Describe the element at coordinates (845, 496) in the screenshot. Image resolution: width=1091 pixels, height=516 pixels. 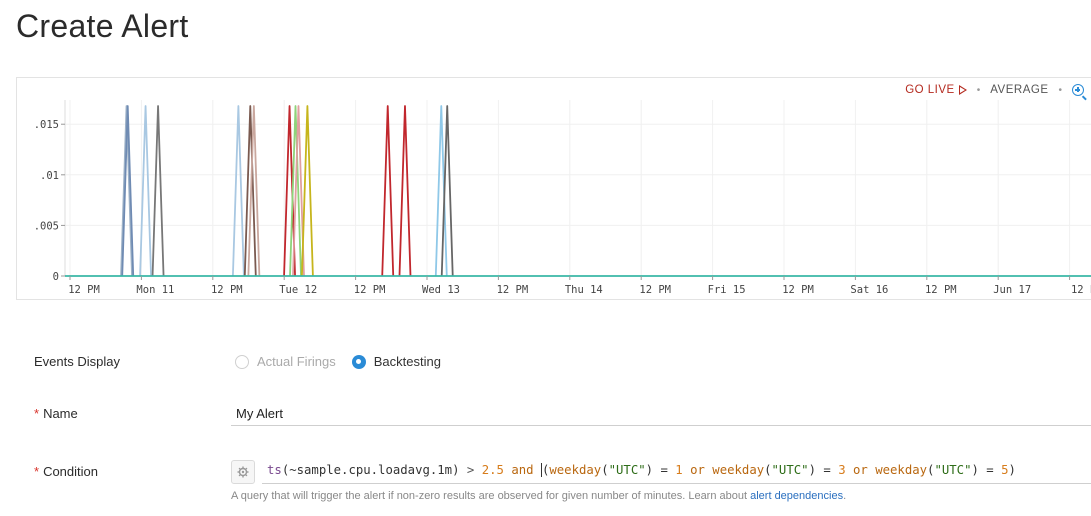
I see `help-text-end: .` at that location.